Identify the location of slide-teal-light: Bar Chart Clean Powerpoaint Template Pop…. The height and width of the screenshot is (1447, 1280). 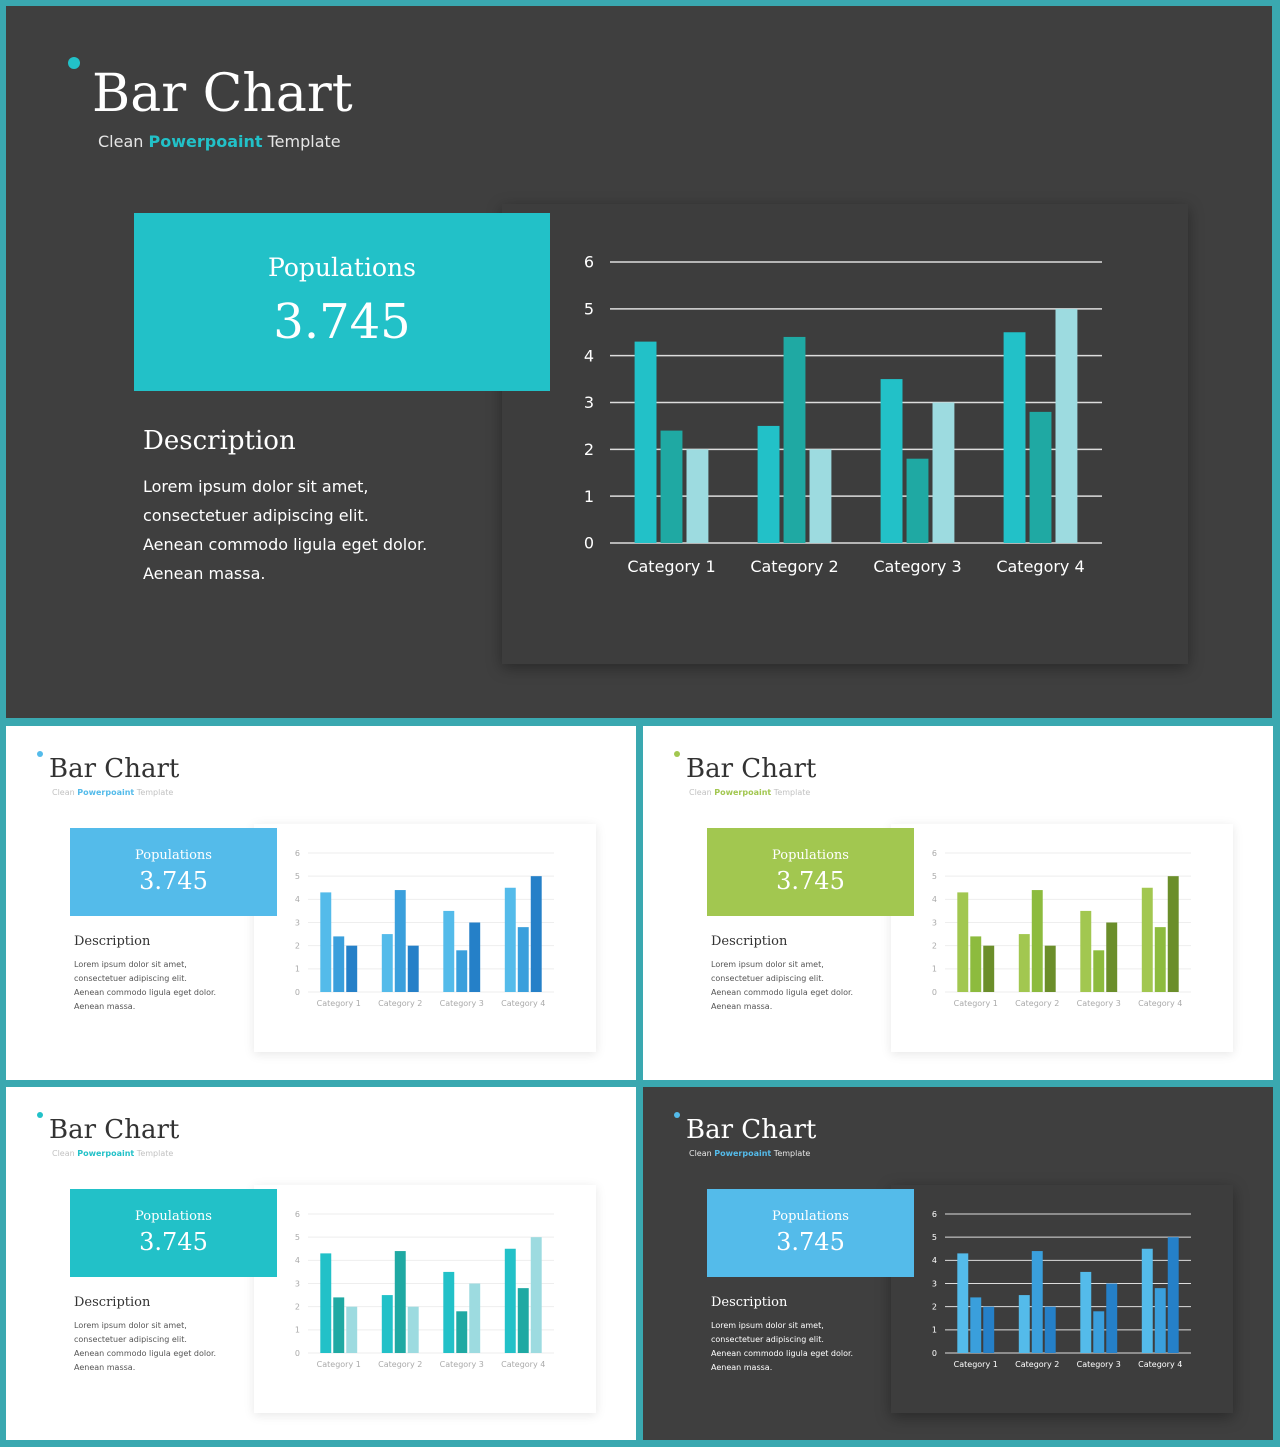
(321, 1263).